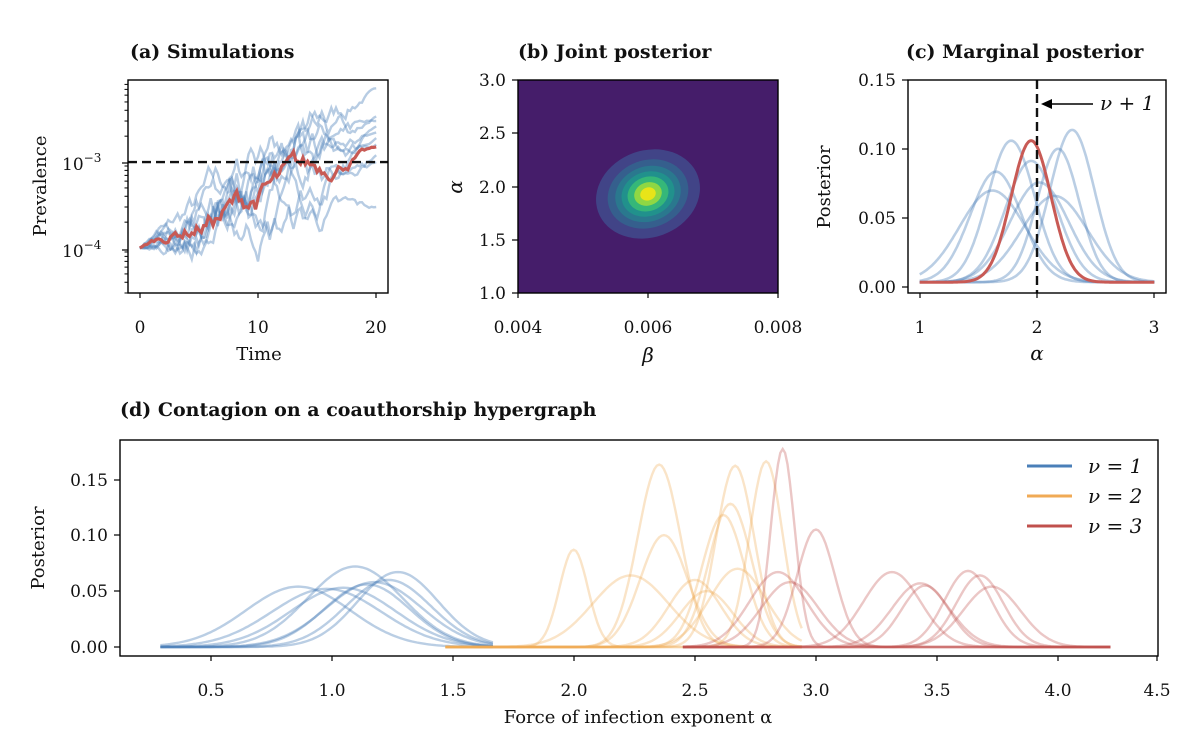 This screenshot has height=755, width=1200. Describe the element at coordinates (492, 294) in the screenshot. I see `y-tick-label: 1.0` at that location.